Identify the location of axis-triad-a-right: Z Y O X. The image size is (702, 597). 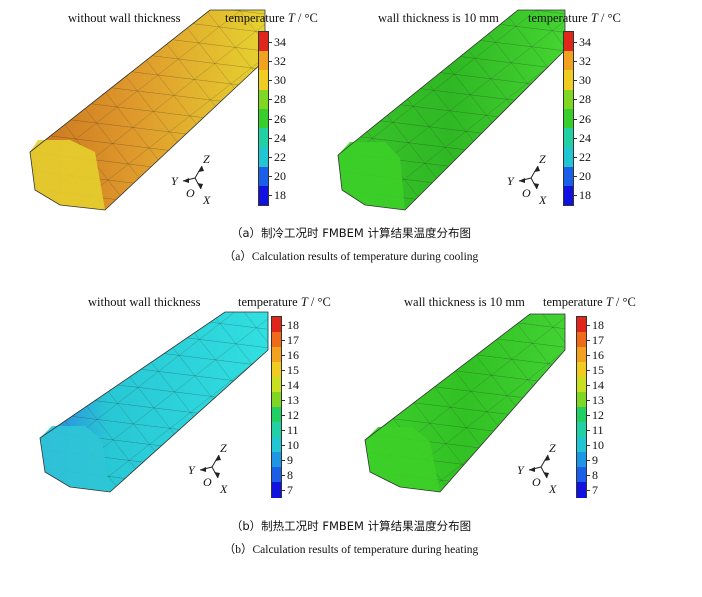
(527, 179).